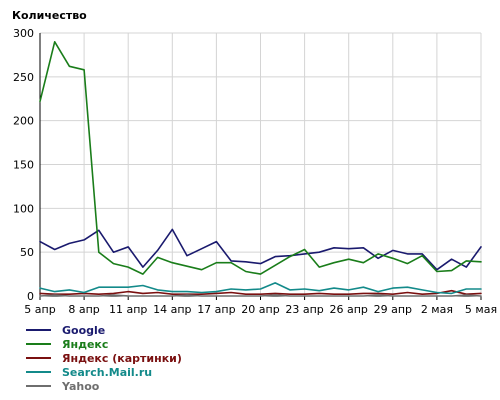  What do you see at coordinates (23, 77) in the screenshot?
I see `y-tick-label: 250` at bounding box center [23, 77].